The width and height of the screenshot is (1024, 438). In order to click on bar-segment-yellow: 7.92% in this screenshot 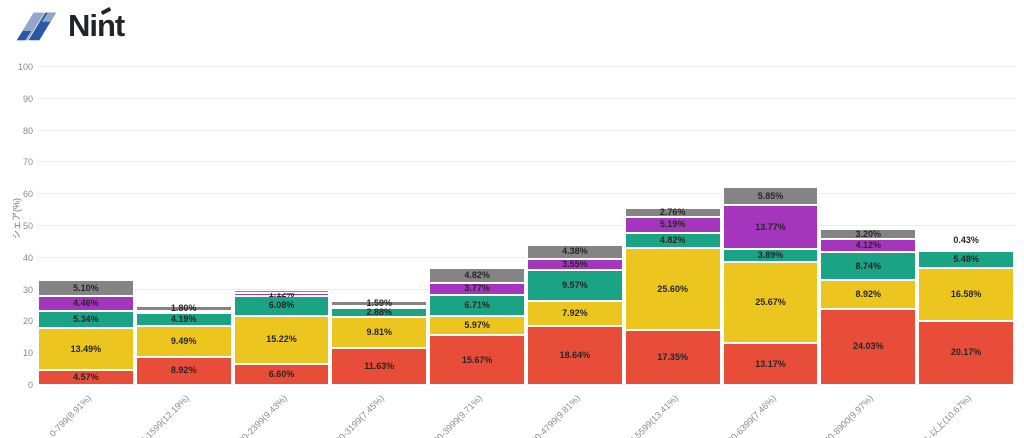, I will do `click(575, 313)`.